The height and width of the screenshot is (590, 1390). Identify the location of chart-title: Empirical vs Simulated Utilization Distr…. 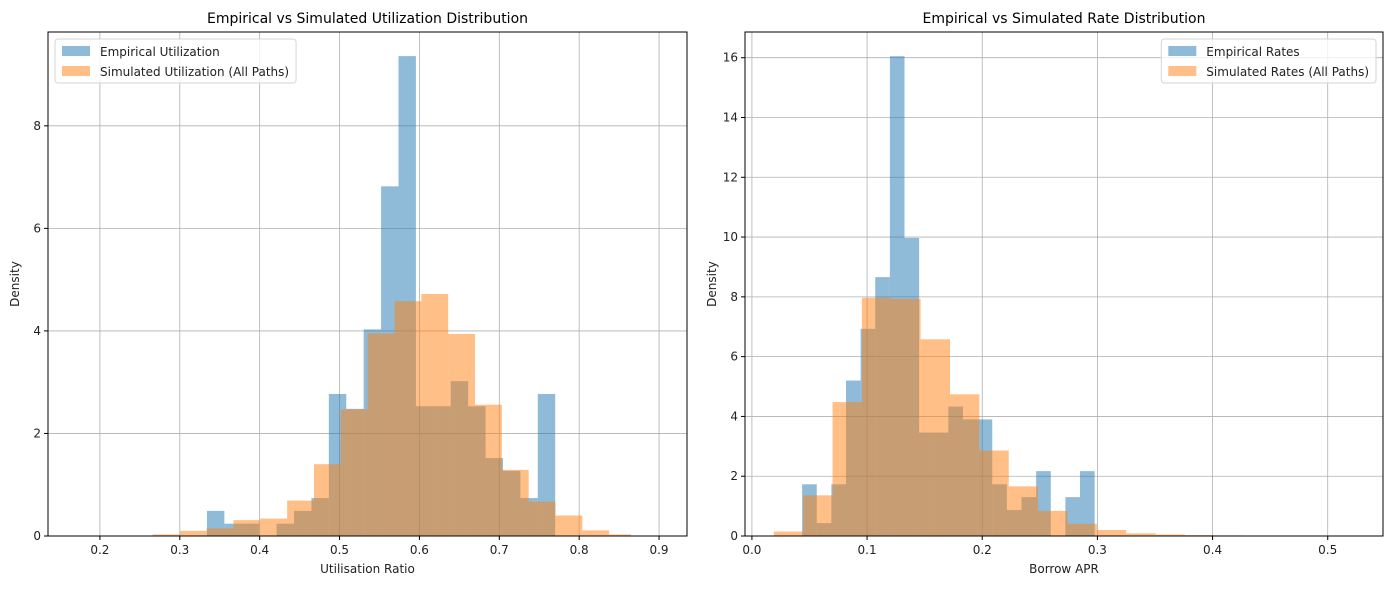
(367, 19).